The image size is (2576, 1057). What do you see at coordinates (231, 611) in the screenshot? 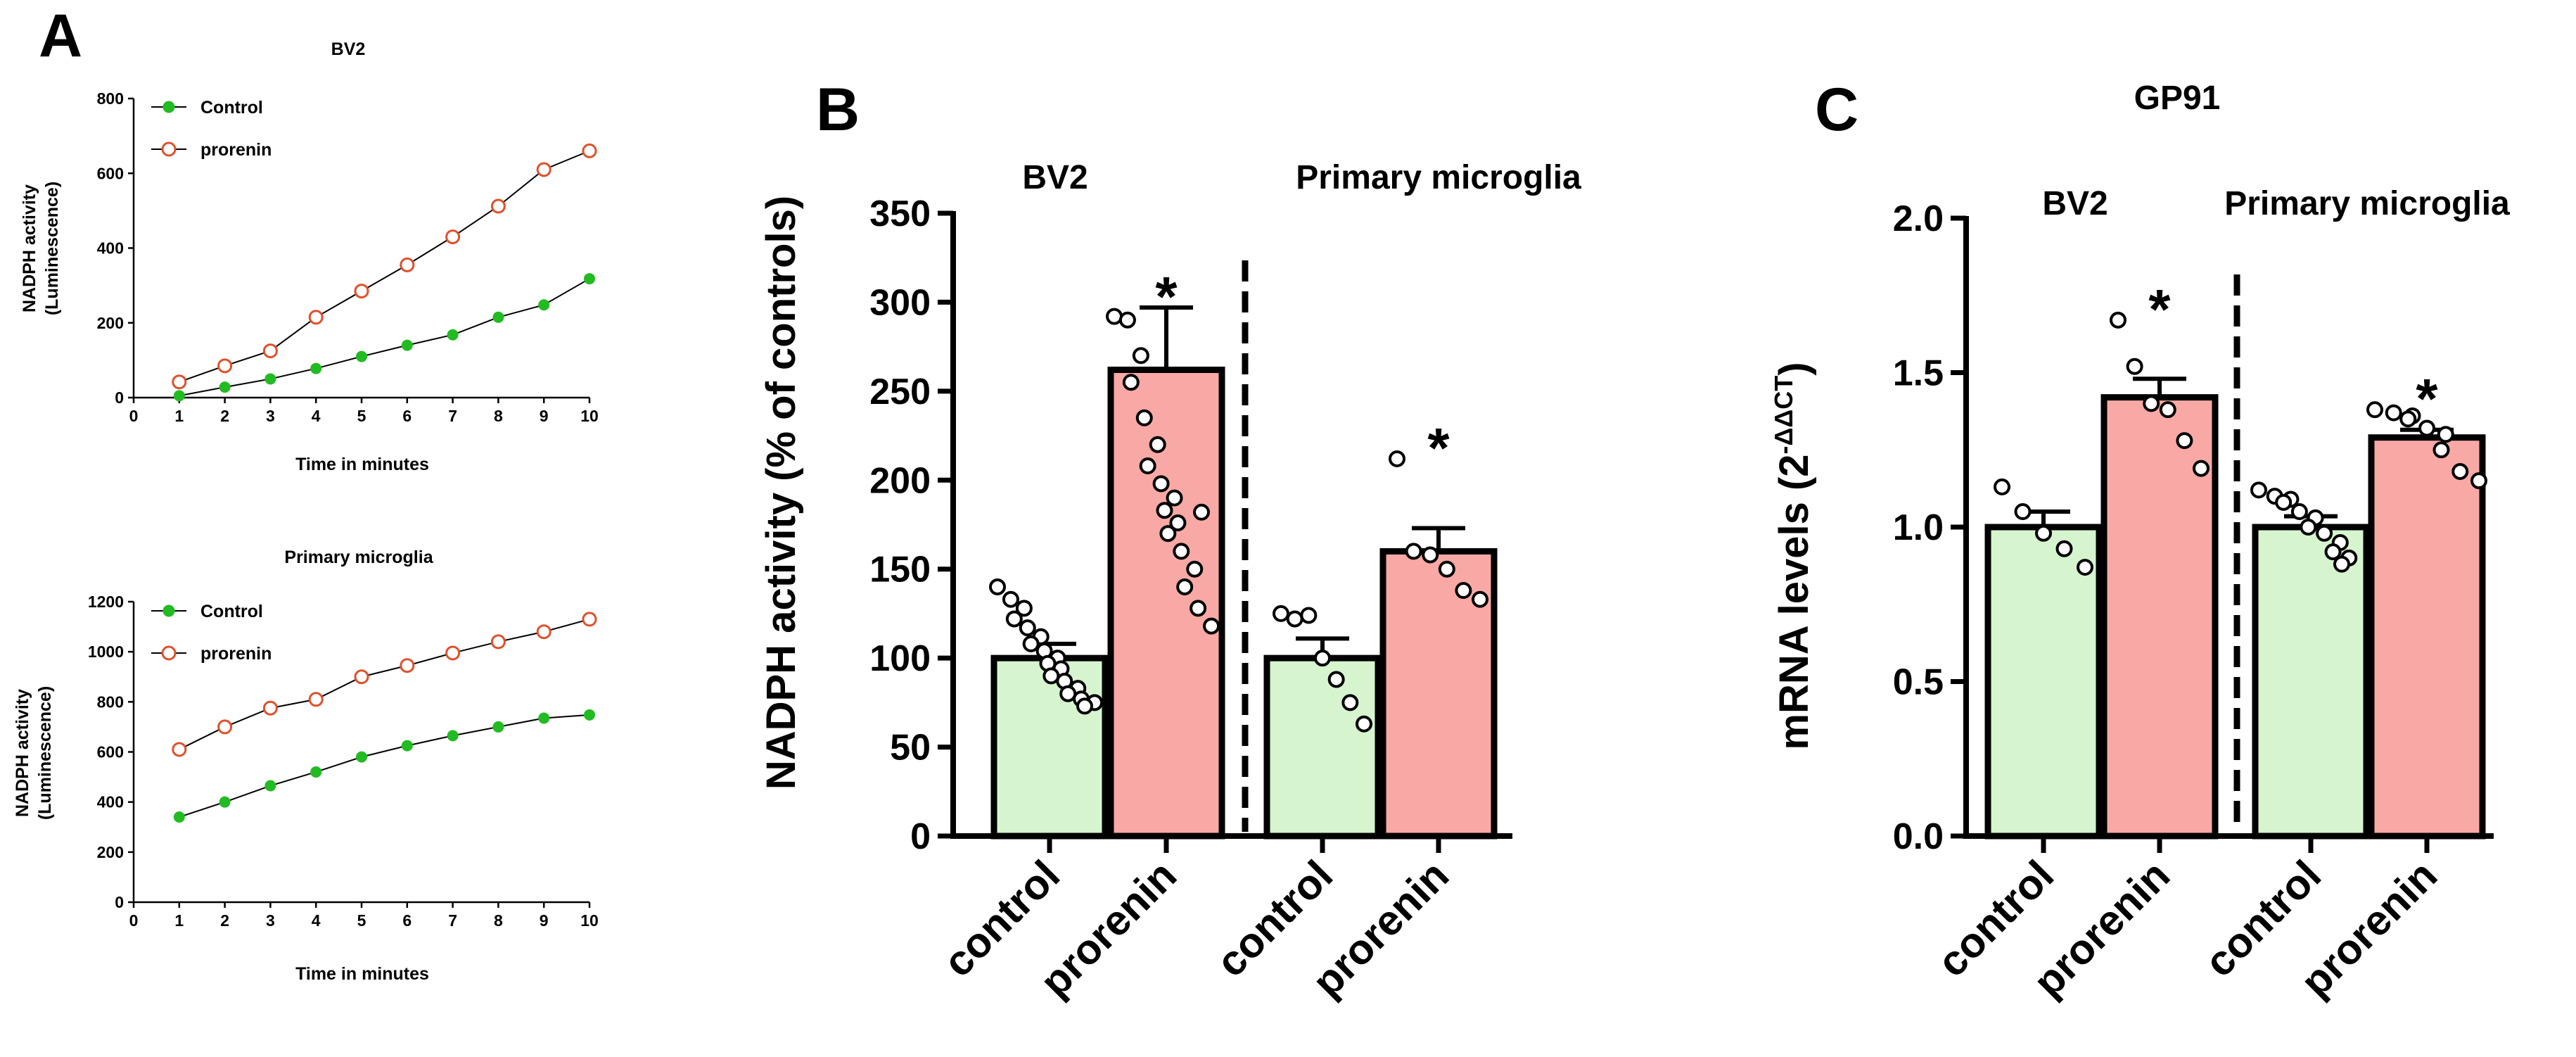
I see `legend-control-label: Control` at bounding box center [231, 611].